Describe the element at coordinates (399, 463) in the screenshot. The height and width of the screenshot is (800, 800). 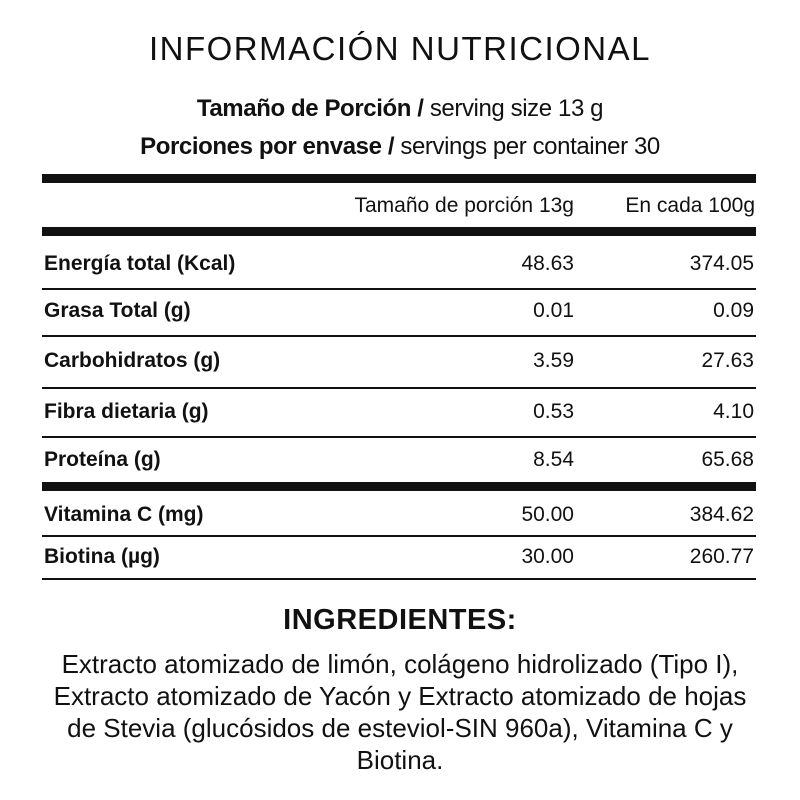
I see `nutrient-row: Proteína (g) 8.54 65.68` at that location.